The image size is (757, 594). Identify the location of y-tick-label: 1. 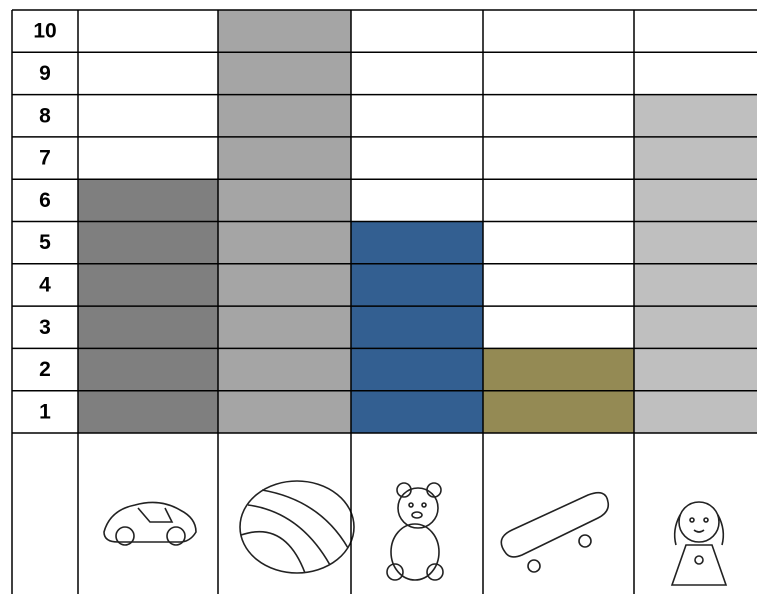
(45, 411).